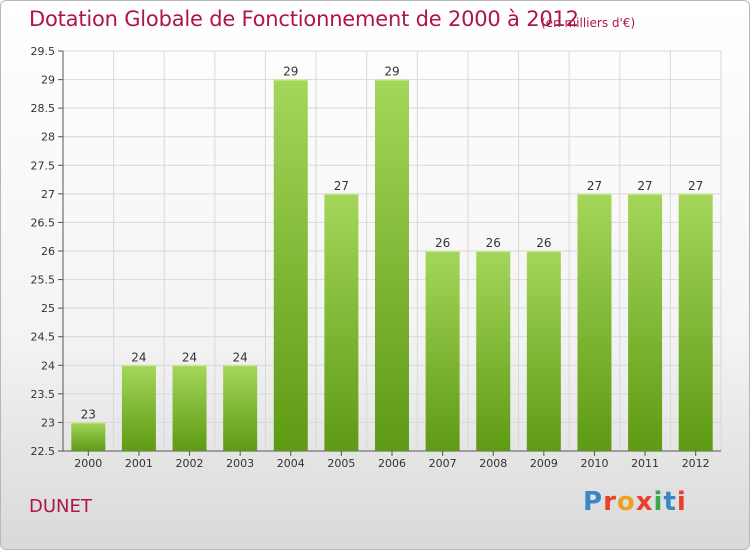 Image resolution: width=750 pixels, height=550 pixels. Describe the element at coordinates (240, 463) in the screenshot. I see `x-tick-label: 2003` at that location.